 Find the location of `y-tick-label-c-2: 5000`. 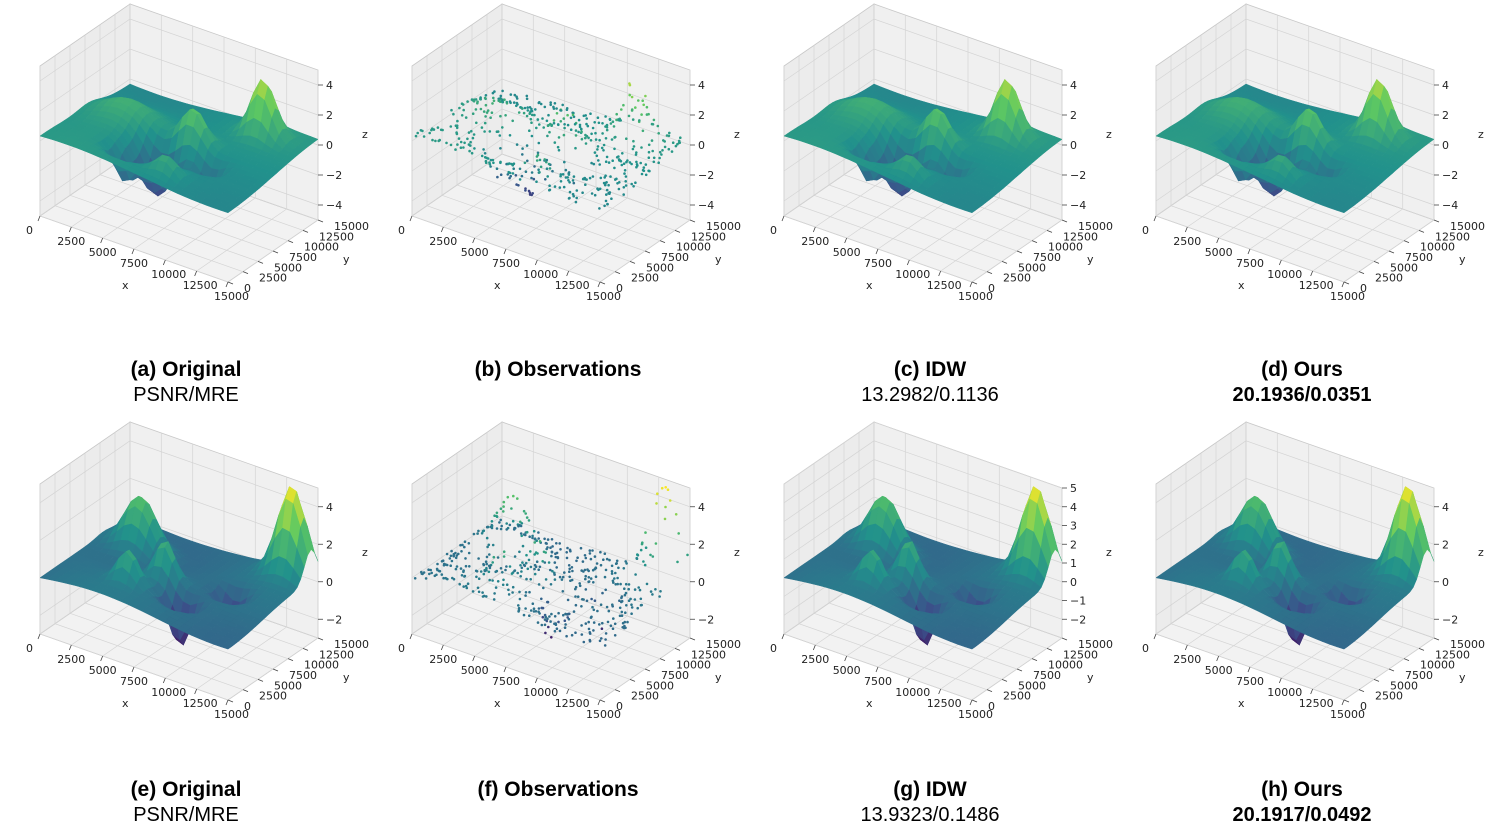

y-tick-label-c-2: 5000 is located at coordinates (1032, 267).